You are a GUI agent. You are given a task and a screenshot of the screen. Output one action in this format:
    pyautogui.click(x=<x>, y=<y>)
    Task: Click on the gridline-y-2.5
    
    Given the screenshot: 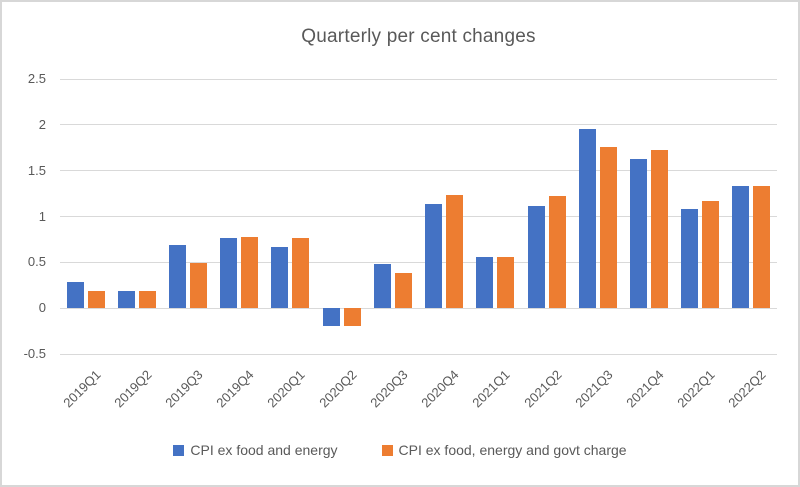 What is the action you would take?
    pyautogui.click(x=418, y=79)
    